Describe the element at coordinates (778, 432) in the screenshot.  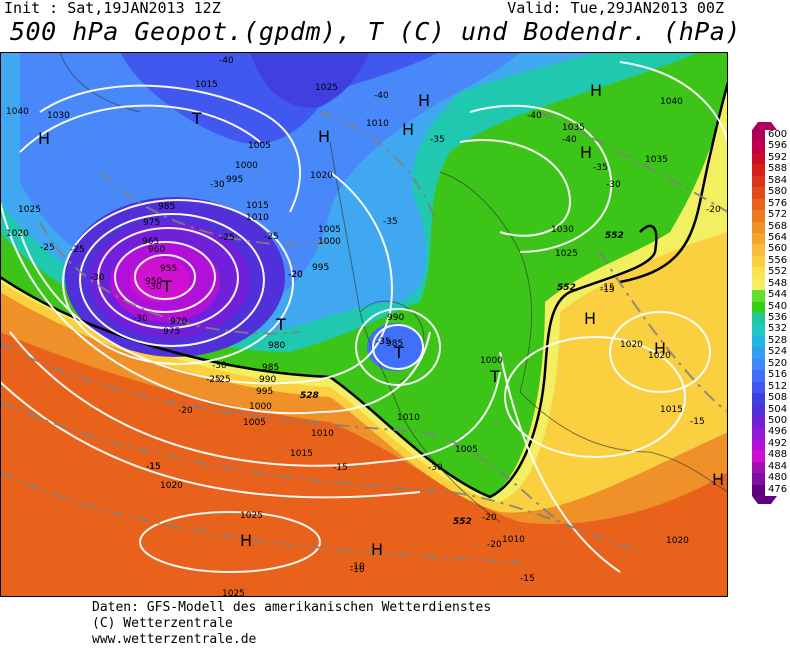
I see `legend-label: 496` at that location.